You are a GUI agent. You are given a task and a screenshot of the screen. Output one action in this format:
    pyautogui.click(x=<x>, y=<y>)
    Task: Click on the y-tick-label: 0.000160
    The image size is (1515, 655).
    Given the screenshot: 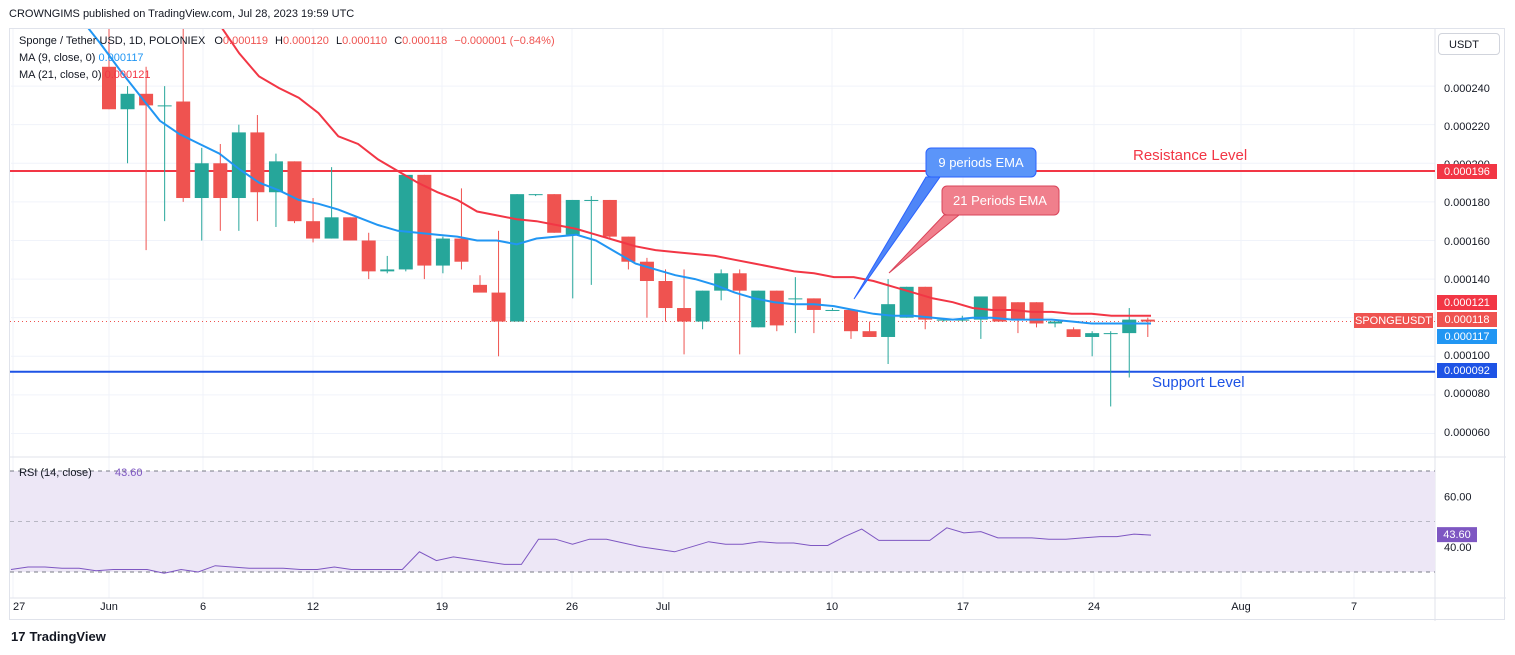 What is the action you would take?
    pyautogui.click(x=1467, y=242)
    